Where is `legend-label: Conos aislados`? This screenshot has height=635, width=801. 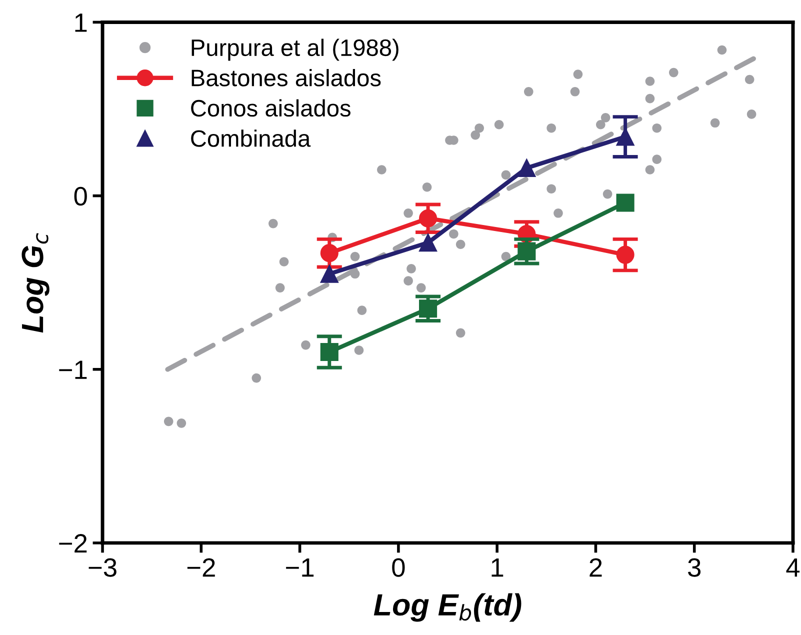 legend-label: Conos aislados is located at coordinates (270, 108).